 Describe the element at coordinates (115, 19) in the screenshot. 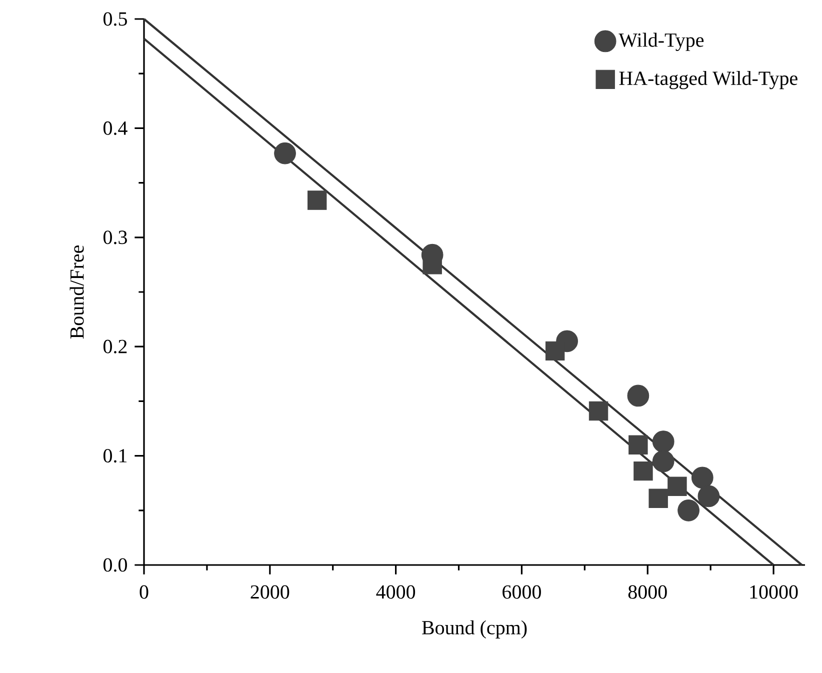

I see `y-tick-label: 0.5` at that location.